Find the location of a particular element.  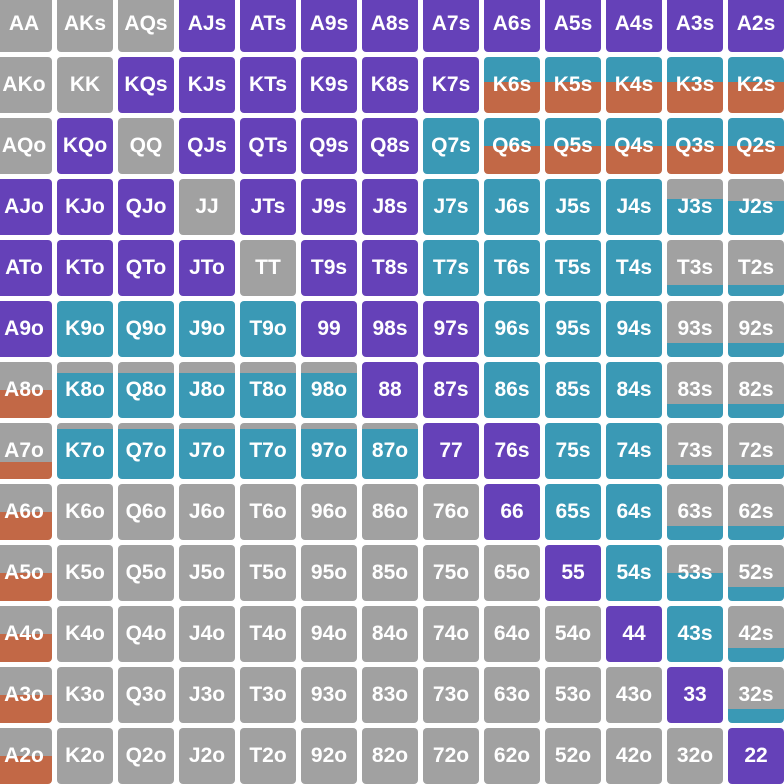

hand-cell: 77 is located at coordinates (451, 451).